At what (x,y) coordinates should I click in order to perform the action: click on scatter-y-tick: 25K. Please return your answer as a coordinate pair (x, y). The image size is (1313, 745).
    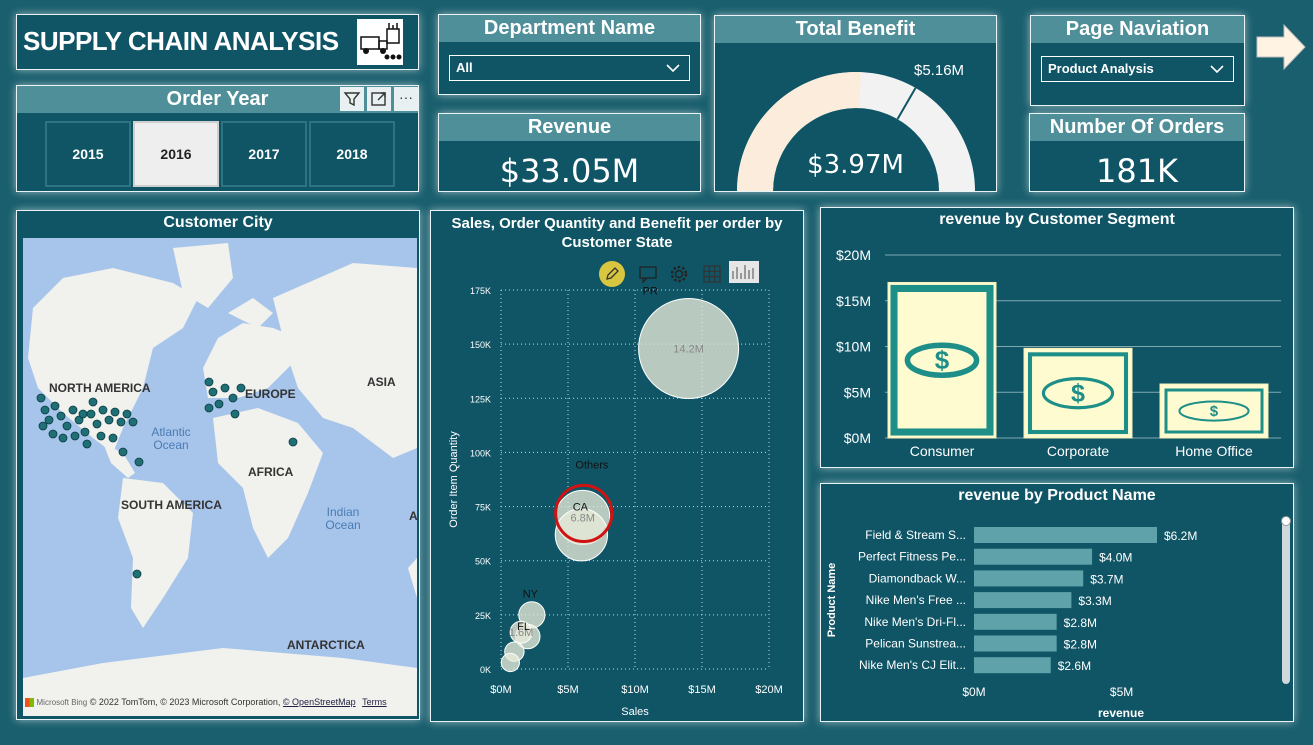
    Looking at the image, I should click on (483, 616).